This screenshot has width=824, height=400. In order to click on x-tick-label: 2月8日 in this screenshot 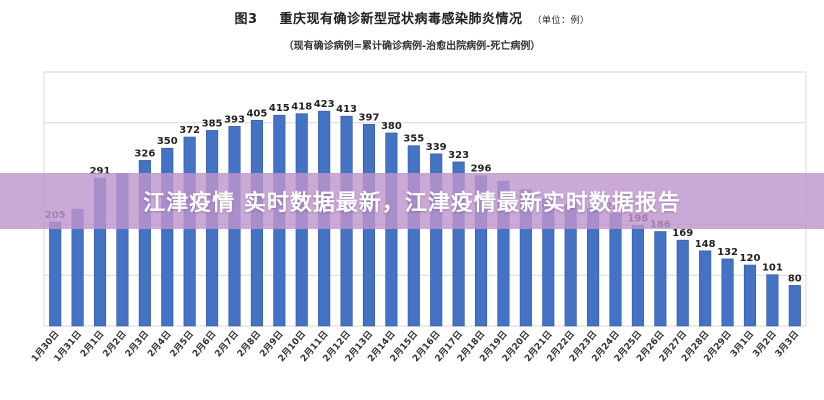, I will do `click(249, 344)`.